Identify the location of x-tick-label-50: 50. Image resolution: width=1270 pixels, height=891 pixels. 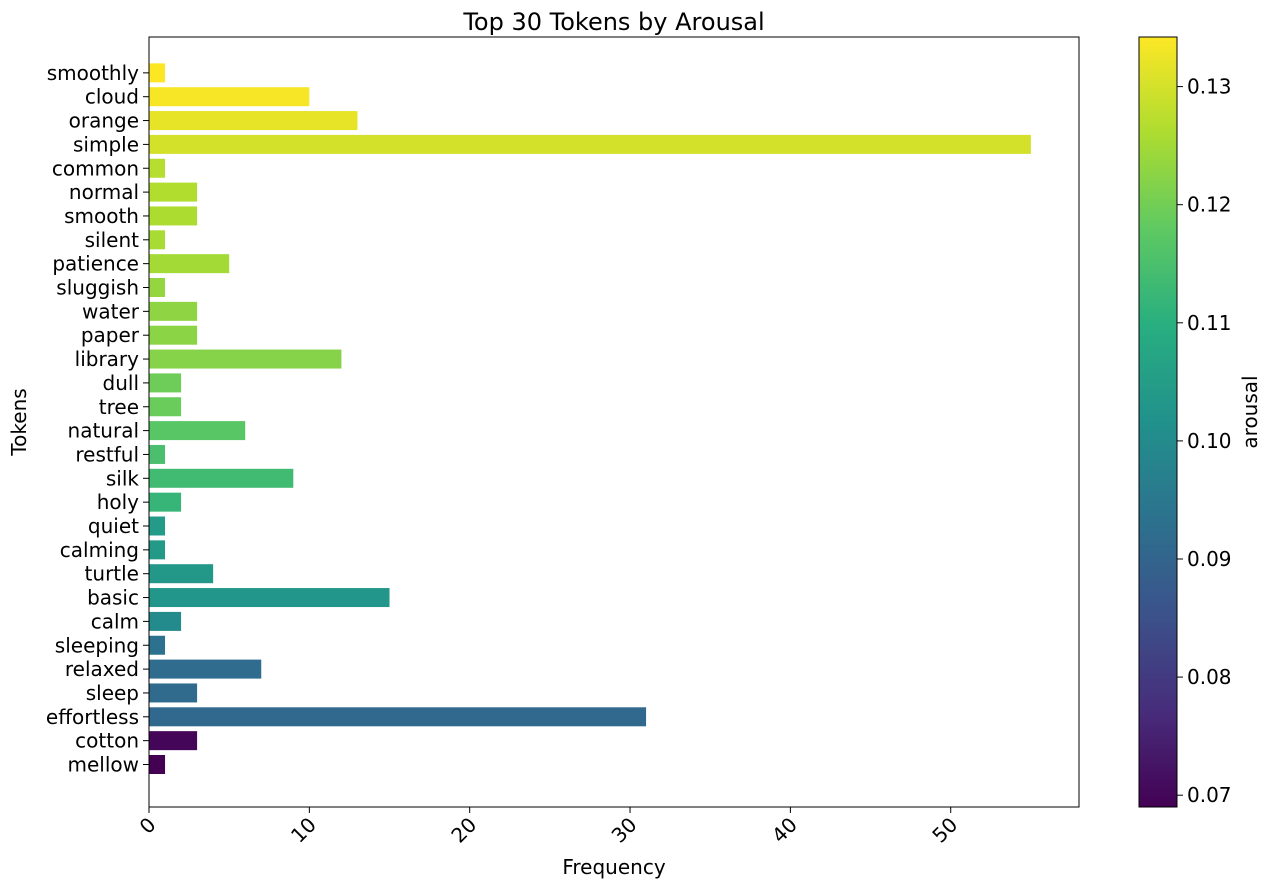
(944, 830).